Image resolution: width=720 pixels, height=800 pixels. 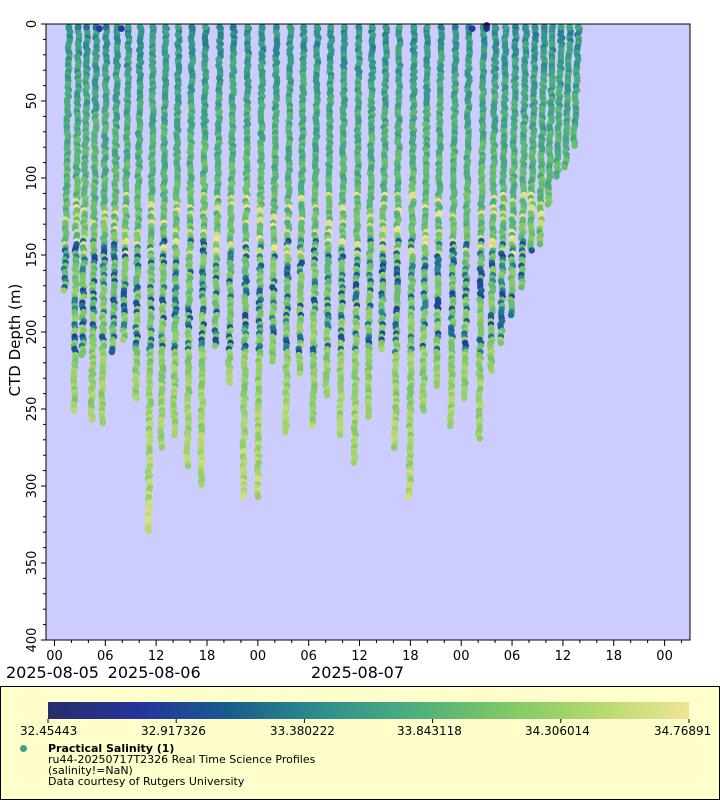 What do you see at coordinates (32, 332) in the screenshot?
I see `y-tick-label: 200` at bounding box center [32, 332].